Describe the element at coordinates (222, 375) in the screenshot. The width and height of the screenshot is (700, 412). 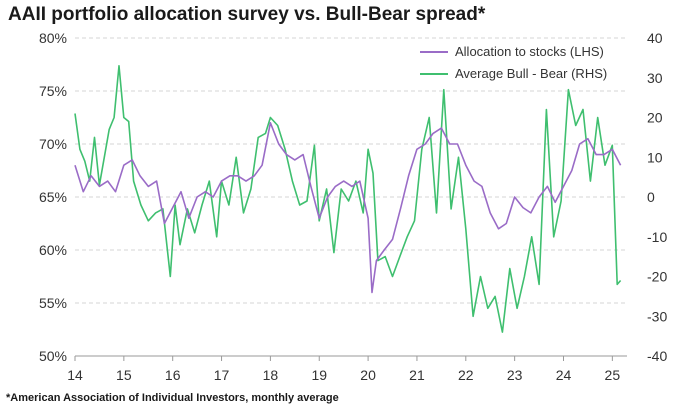
I see `x-tick-label: 17` at that location.